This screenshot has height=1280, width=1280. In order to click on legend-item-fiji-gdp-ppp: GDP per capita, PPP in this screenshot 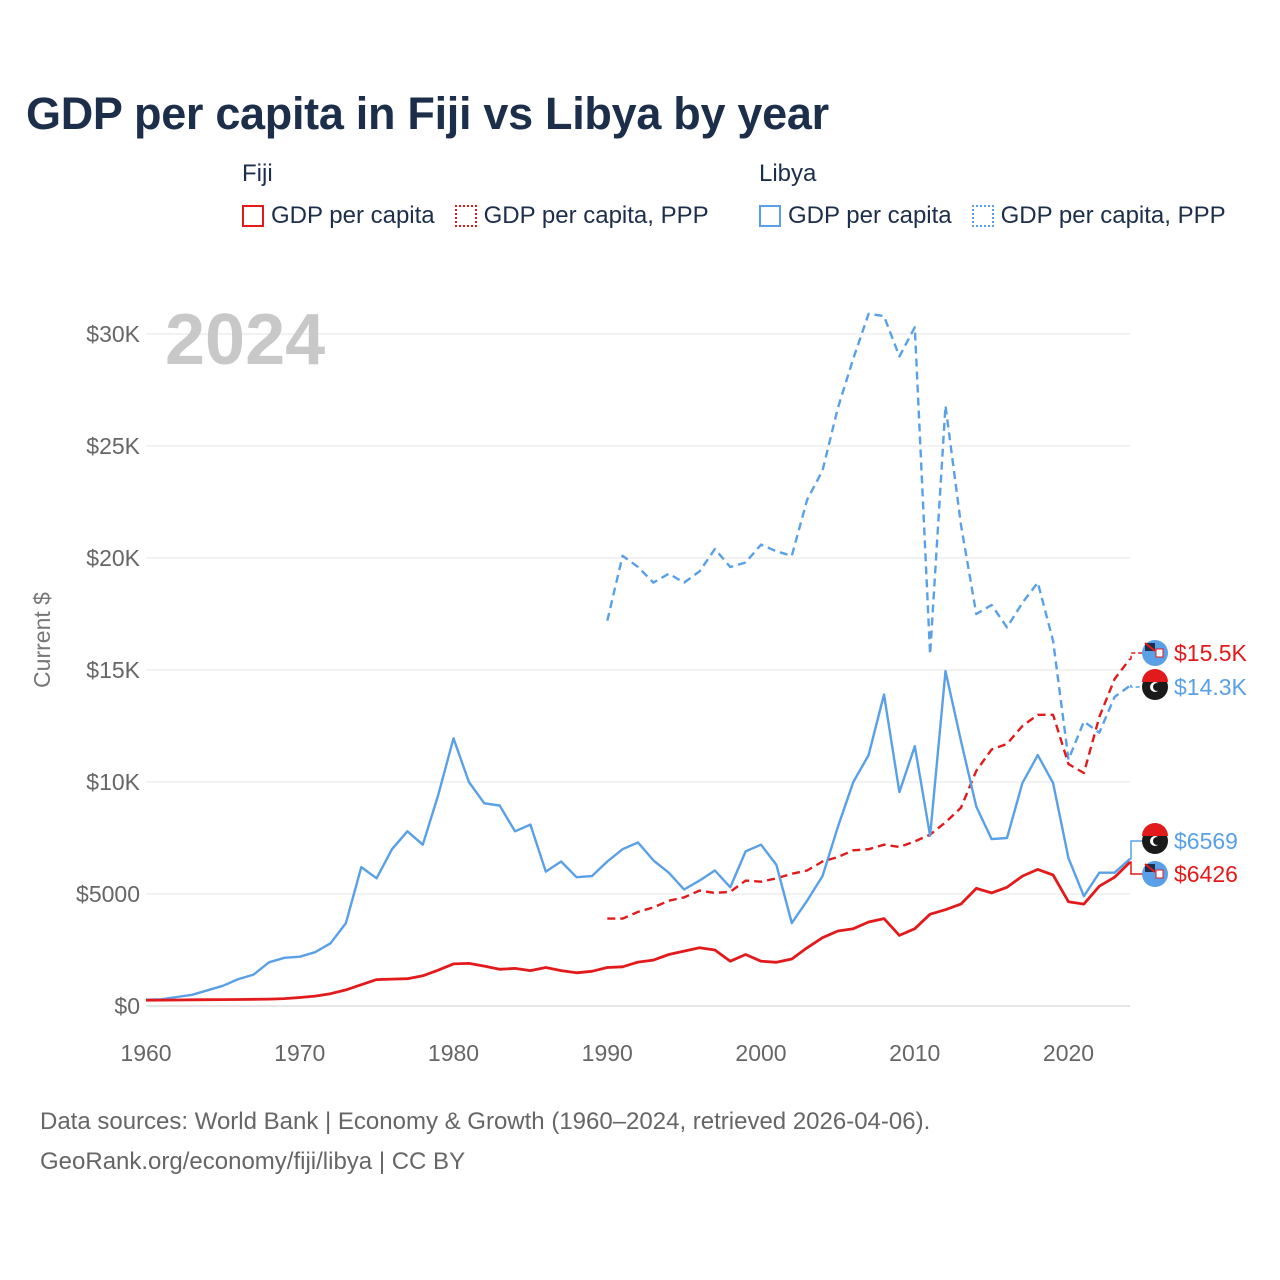, I will do `click(581, 216)`.